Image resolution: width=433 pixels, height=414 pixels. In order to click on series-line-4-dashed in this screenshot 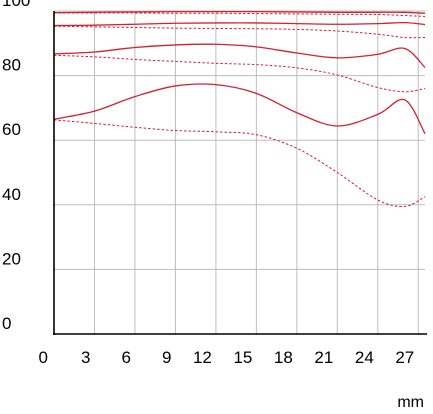, I will do `click(239, 32)`.